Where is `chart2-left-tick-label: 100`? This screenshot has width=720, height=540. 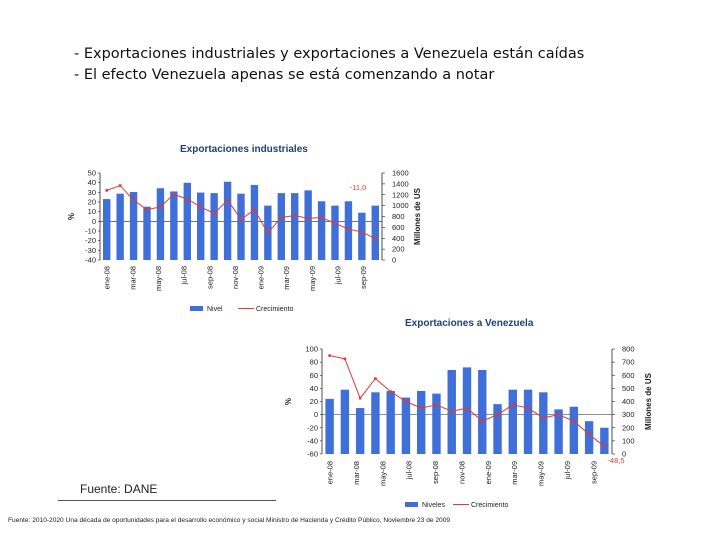
chart2-left-tick-label: 100 is located at coordinates (311, 349).